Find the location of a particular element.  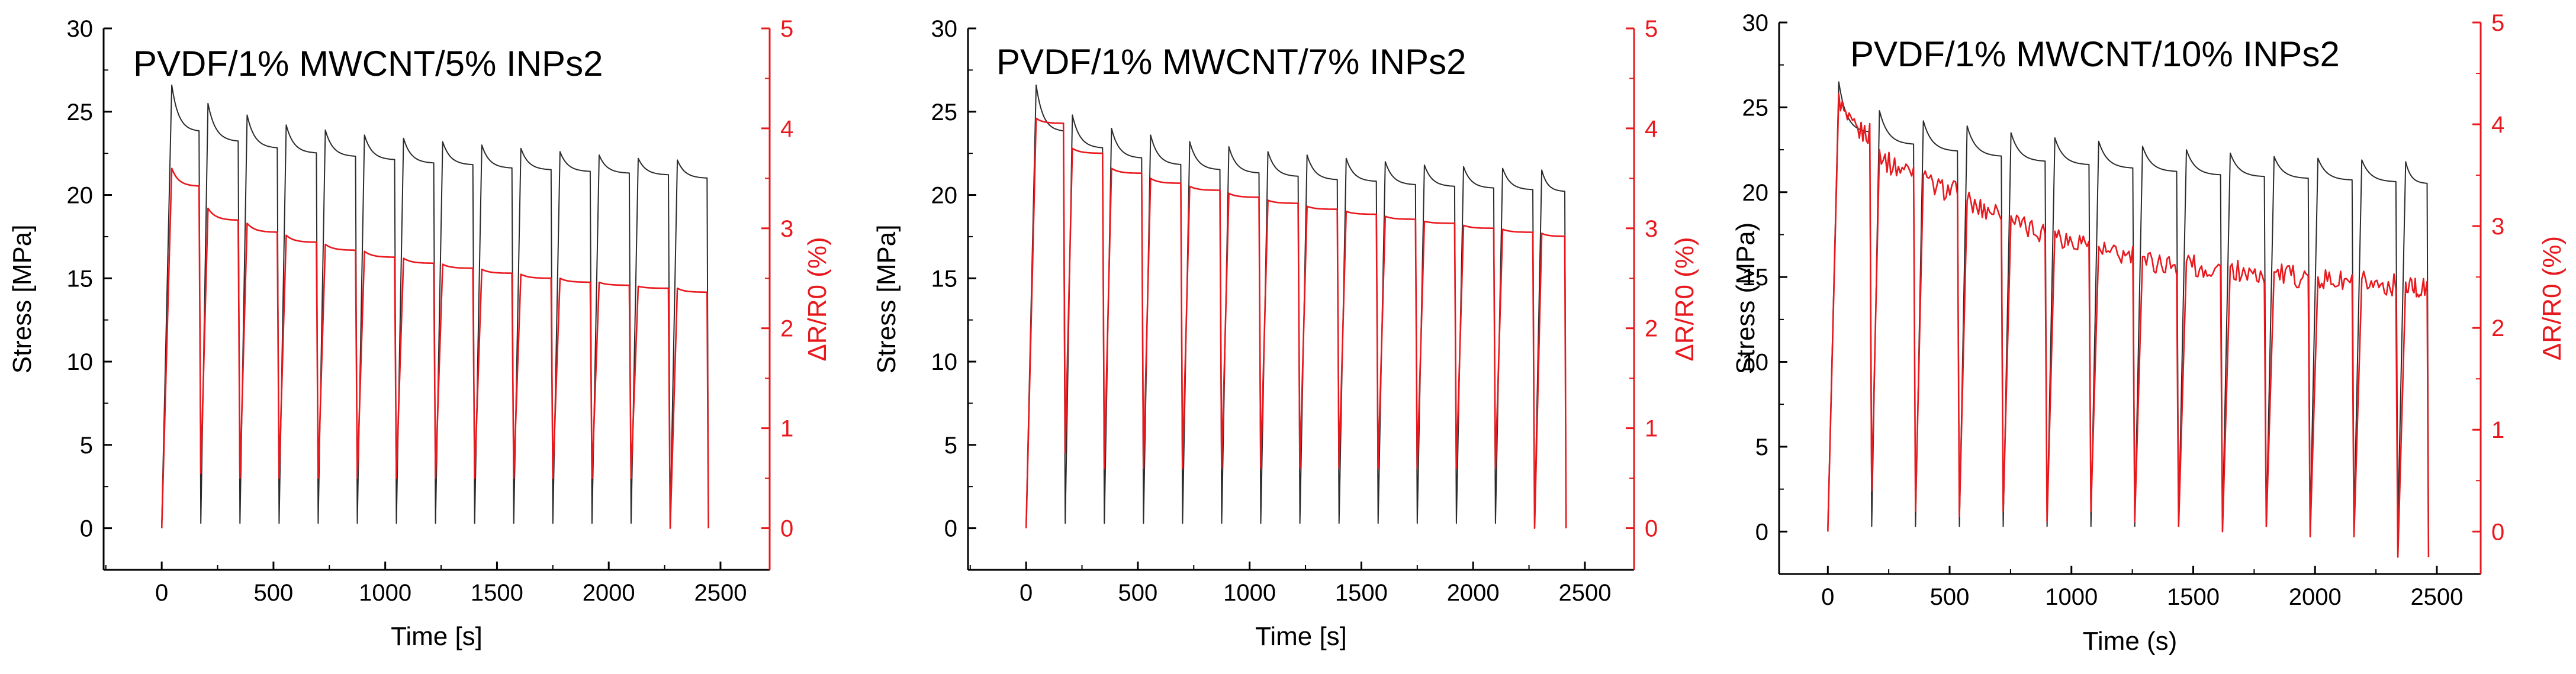

chart-title: PVDF/1% MWCNT/5% INPs2 is located at coordinates (368, 63).